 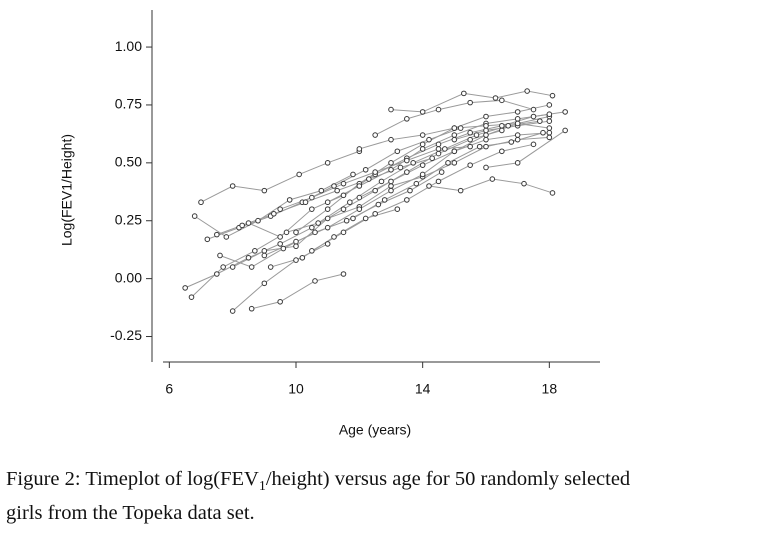 What do you see at coordinates (128, 46) in the screenshot?
I see `y-tick-label: 1.00` at bounding box center [128, 46].